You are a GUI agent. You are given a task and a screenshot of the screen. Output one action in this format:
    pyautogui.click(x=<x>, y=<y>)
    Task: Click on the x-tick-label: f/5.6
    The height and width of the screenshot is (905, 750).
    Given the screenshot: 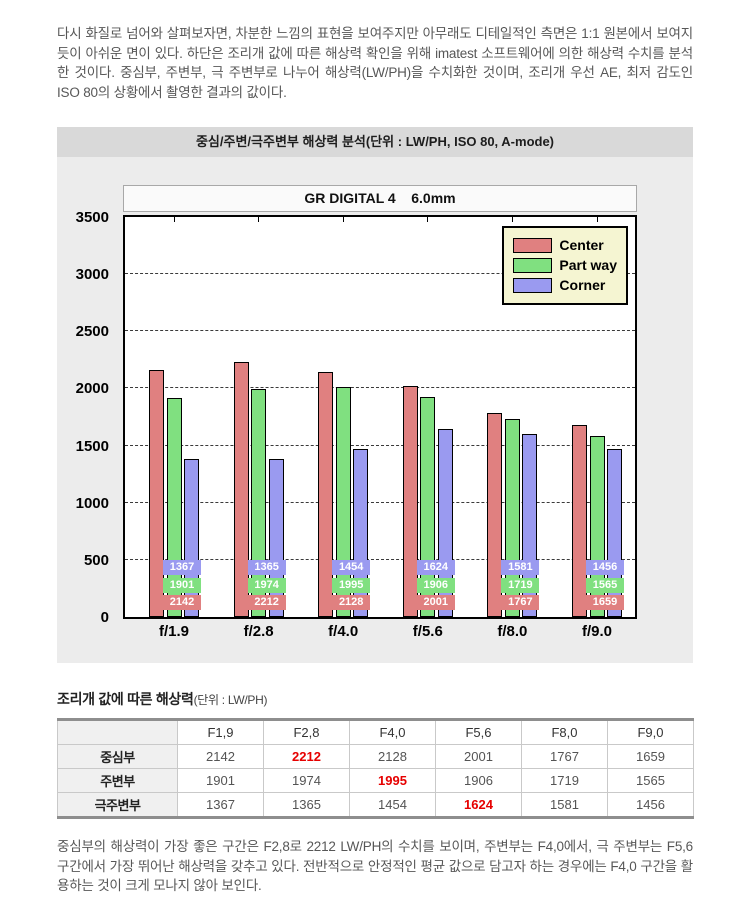 What is the action you would take?
    pyautogui.click(x=427, y=631)
    